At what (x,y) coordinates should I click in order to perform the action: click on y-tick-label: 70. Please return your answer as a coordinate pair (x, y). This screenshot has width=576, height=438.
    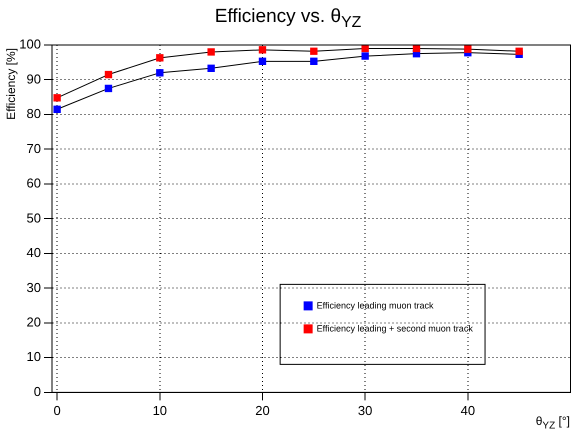
    Looking at the image, I should click on (33, 148).